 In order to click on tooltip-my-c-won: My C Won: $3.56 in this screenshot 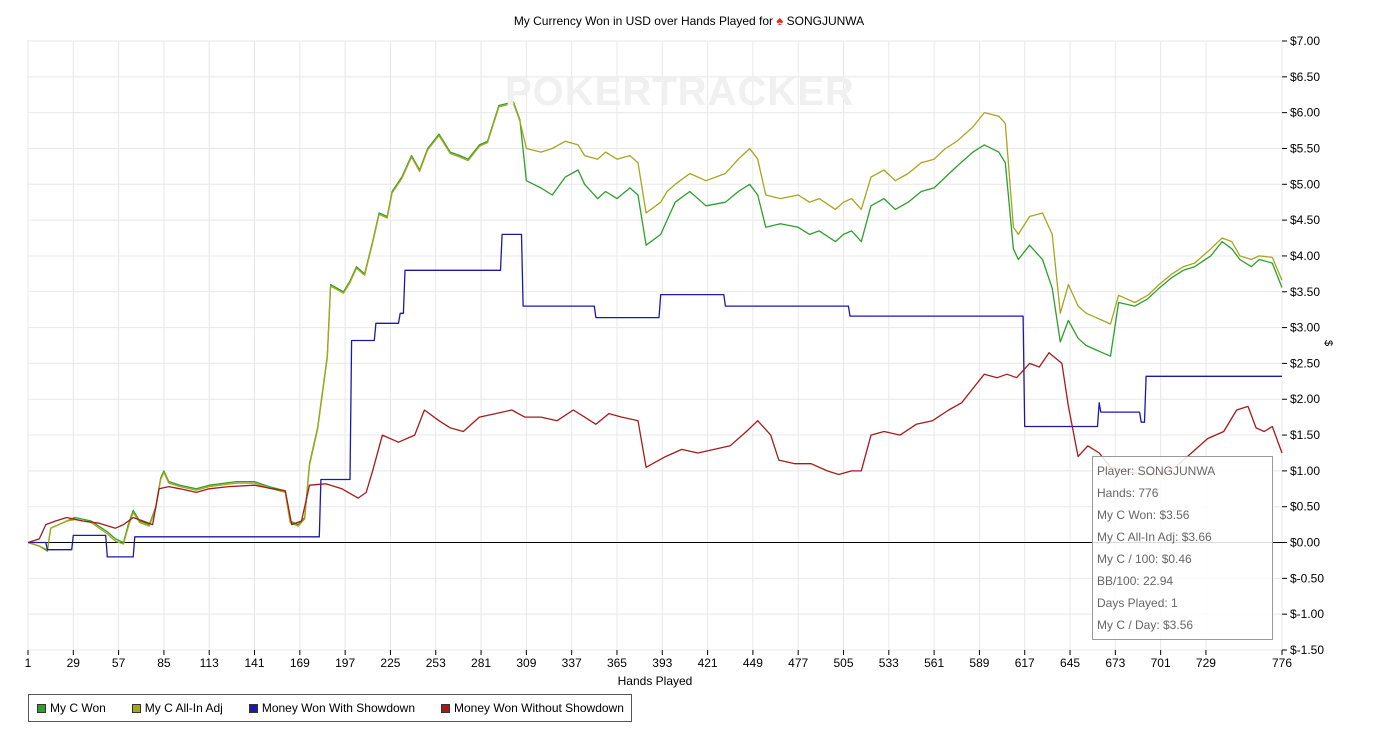, I will do `click(1143, 515)`.